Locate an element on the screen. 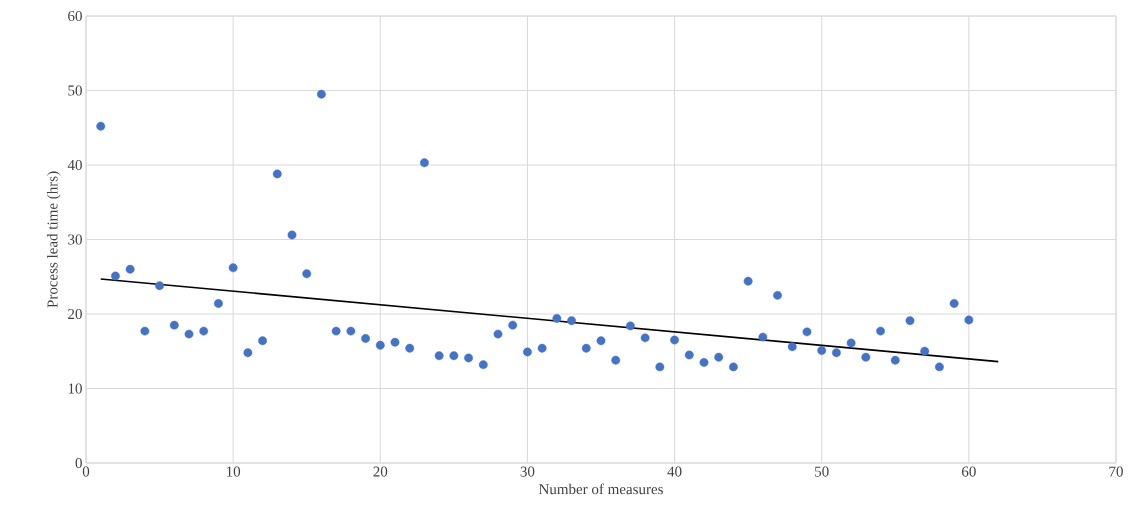 This screenshot has height=518, width=1133. x-tick-label: 30 is located at coordinates (527, 471).